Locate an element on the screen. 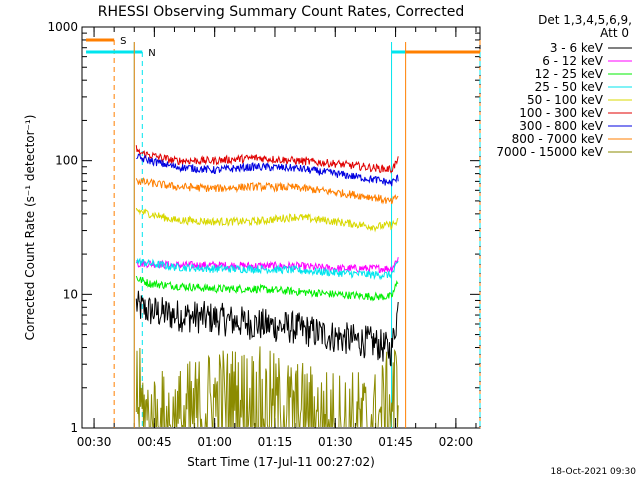  x-tick-label: 01:15 is located at coordinates (275, 442).